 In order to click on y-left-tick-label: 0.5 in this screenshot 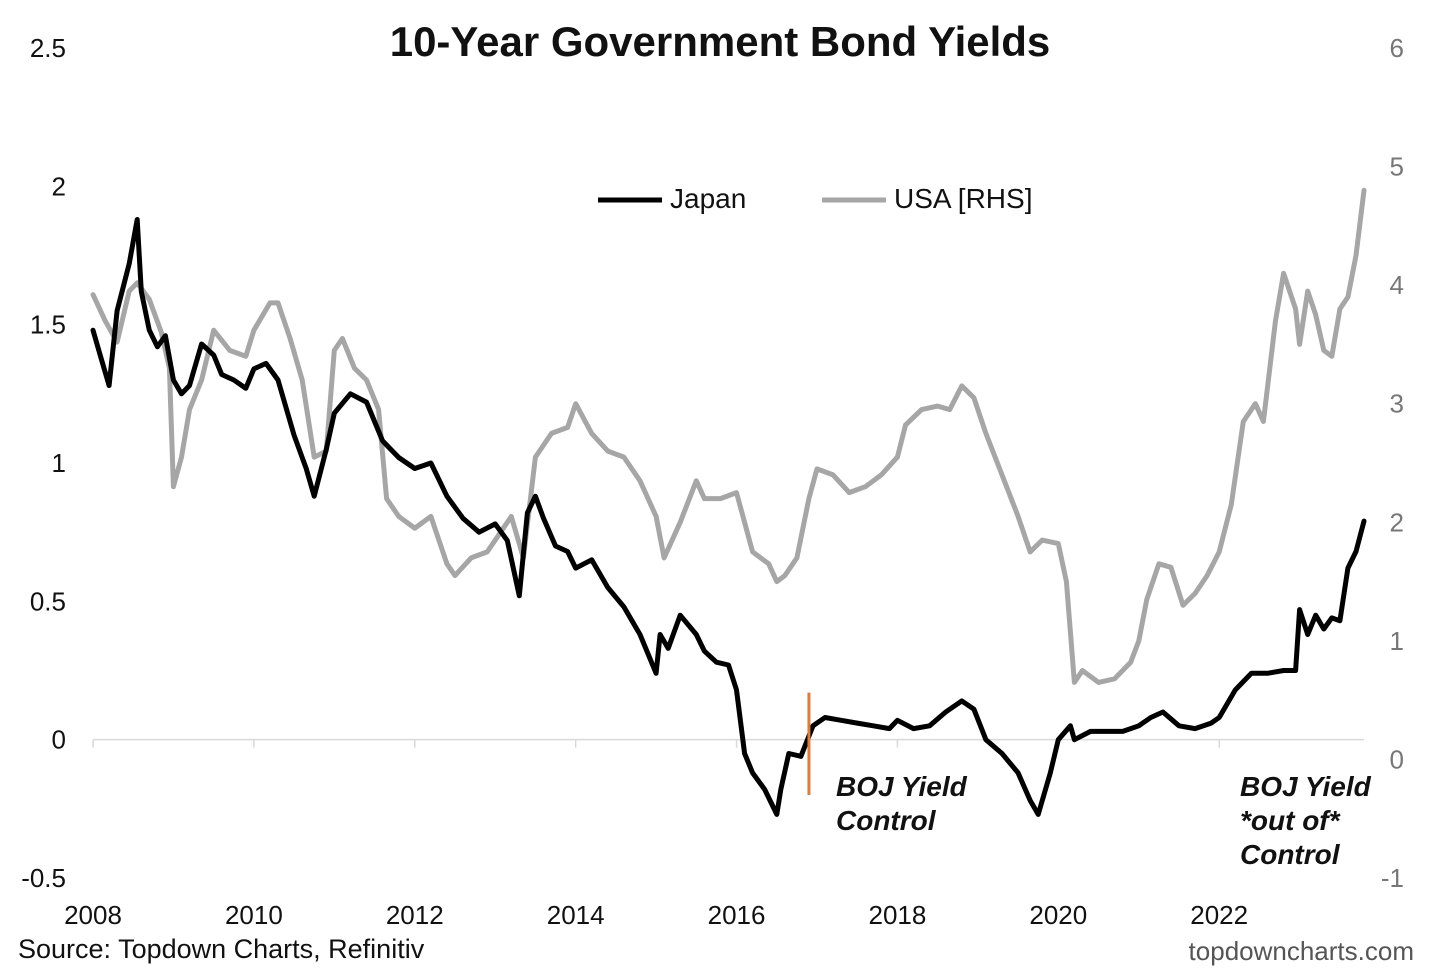, I will do `click(48, 601)`.